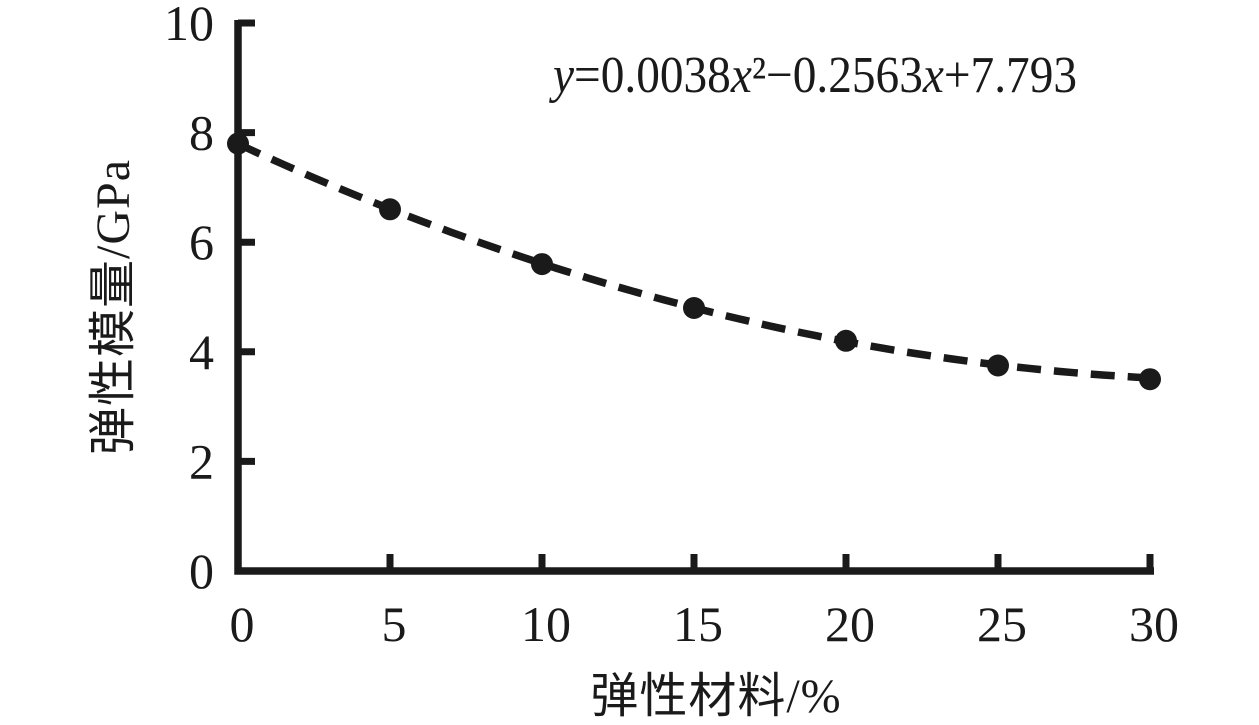 The image size is (1259, 725). I want to click on y-tick-label: 8, so click(201, 133).